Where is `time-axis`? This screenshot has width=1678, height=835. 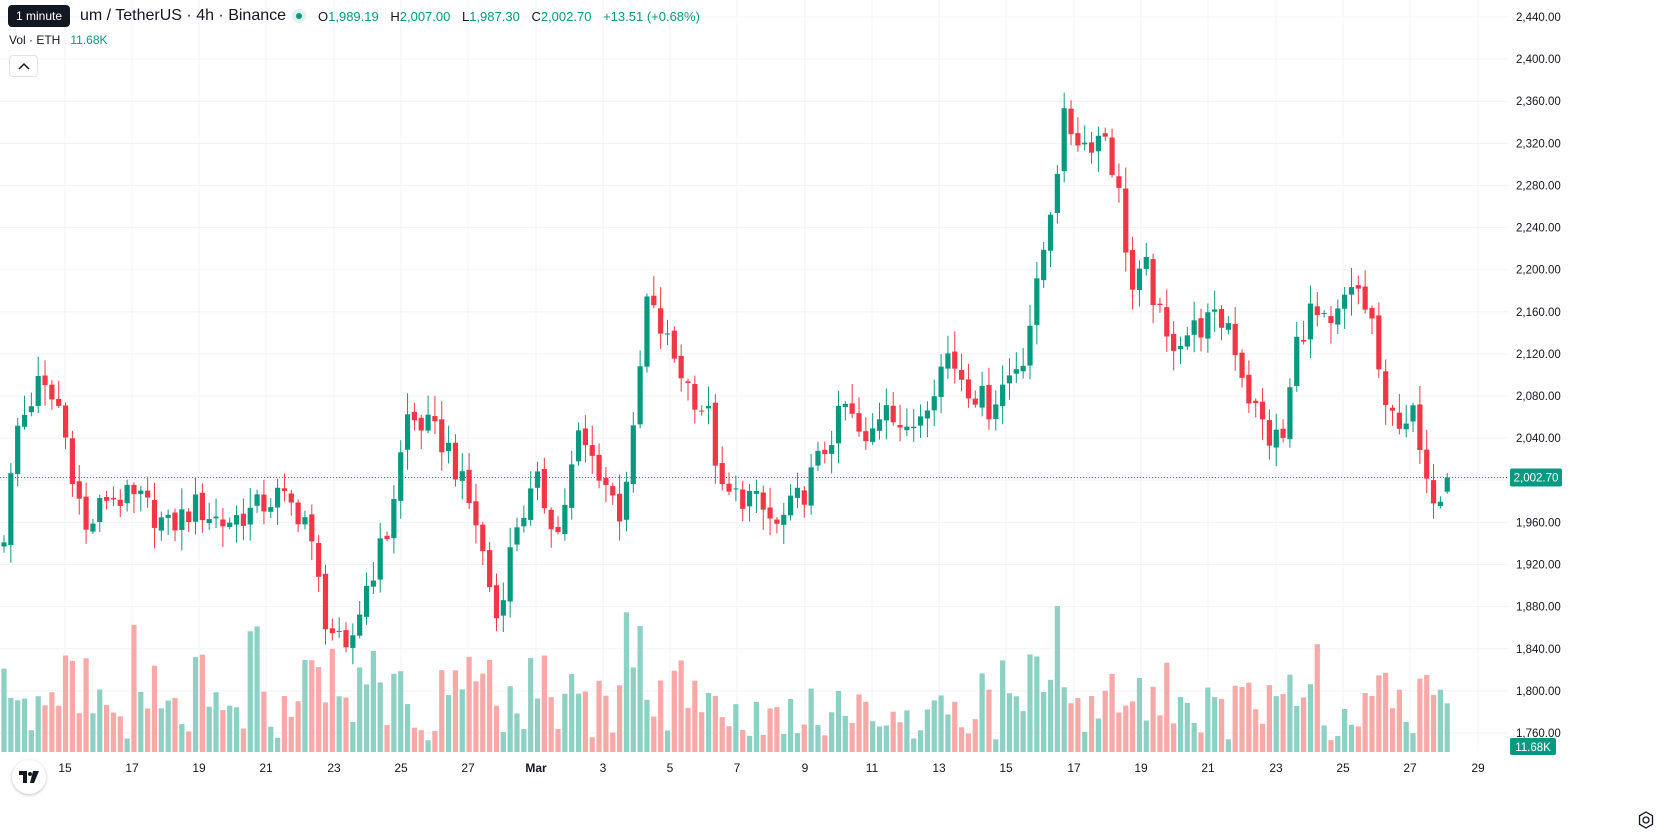
time-axis is located at coordinates (754, 793).